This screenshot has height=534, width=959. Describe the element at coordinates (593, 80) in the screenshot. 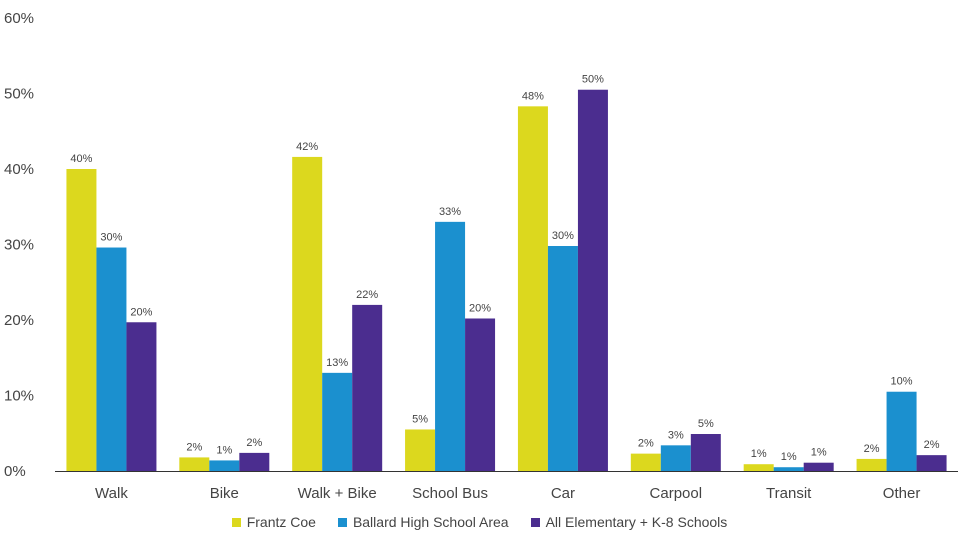

I see `data-label: 50%` at that location.